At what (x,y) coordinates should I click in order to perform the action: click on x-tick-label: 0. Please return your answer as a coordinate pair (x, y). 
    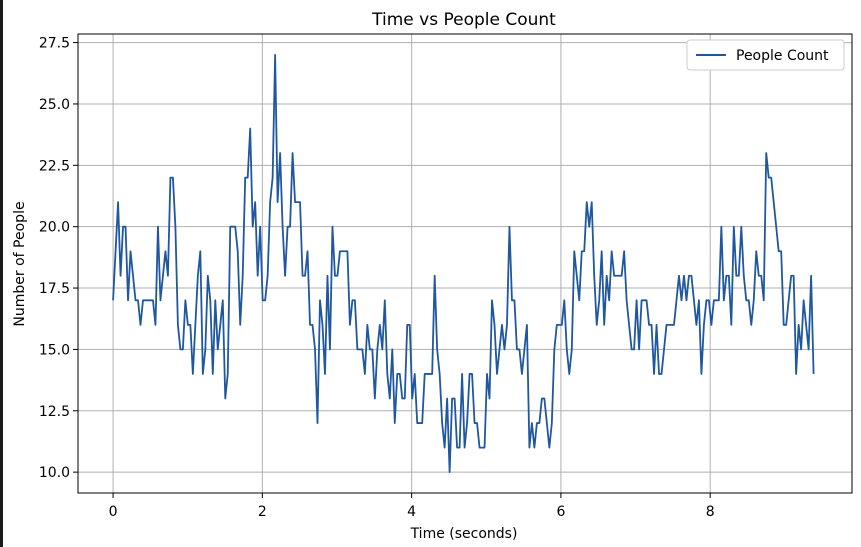
    Looking at the image, I should click on (113, 512).